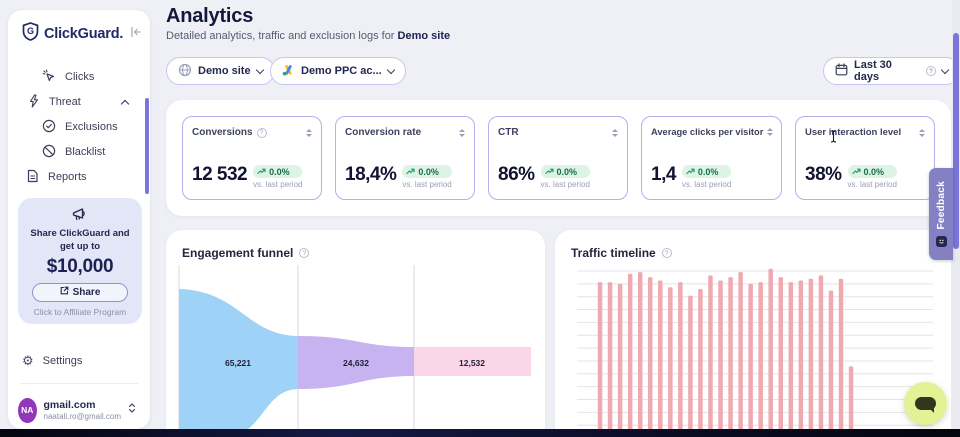  I want to click on page-scrollbar-thumb, so click(956, 141).